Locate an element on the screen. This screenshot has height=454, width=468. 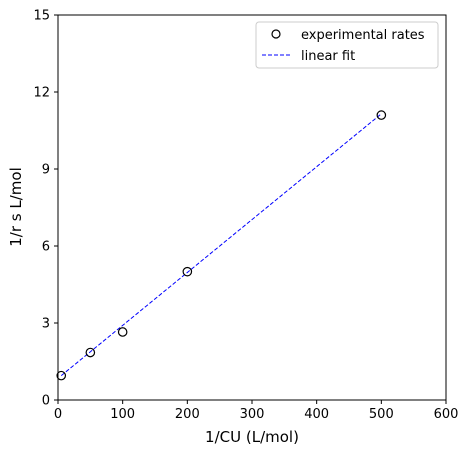
x-axis-label: 1/CU (L/mol) is located at coordinates (252, 437).